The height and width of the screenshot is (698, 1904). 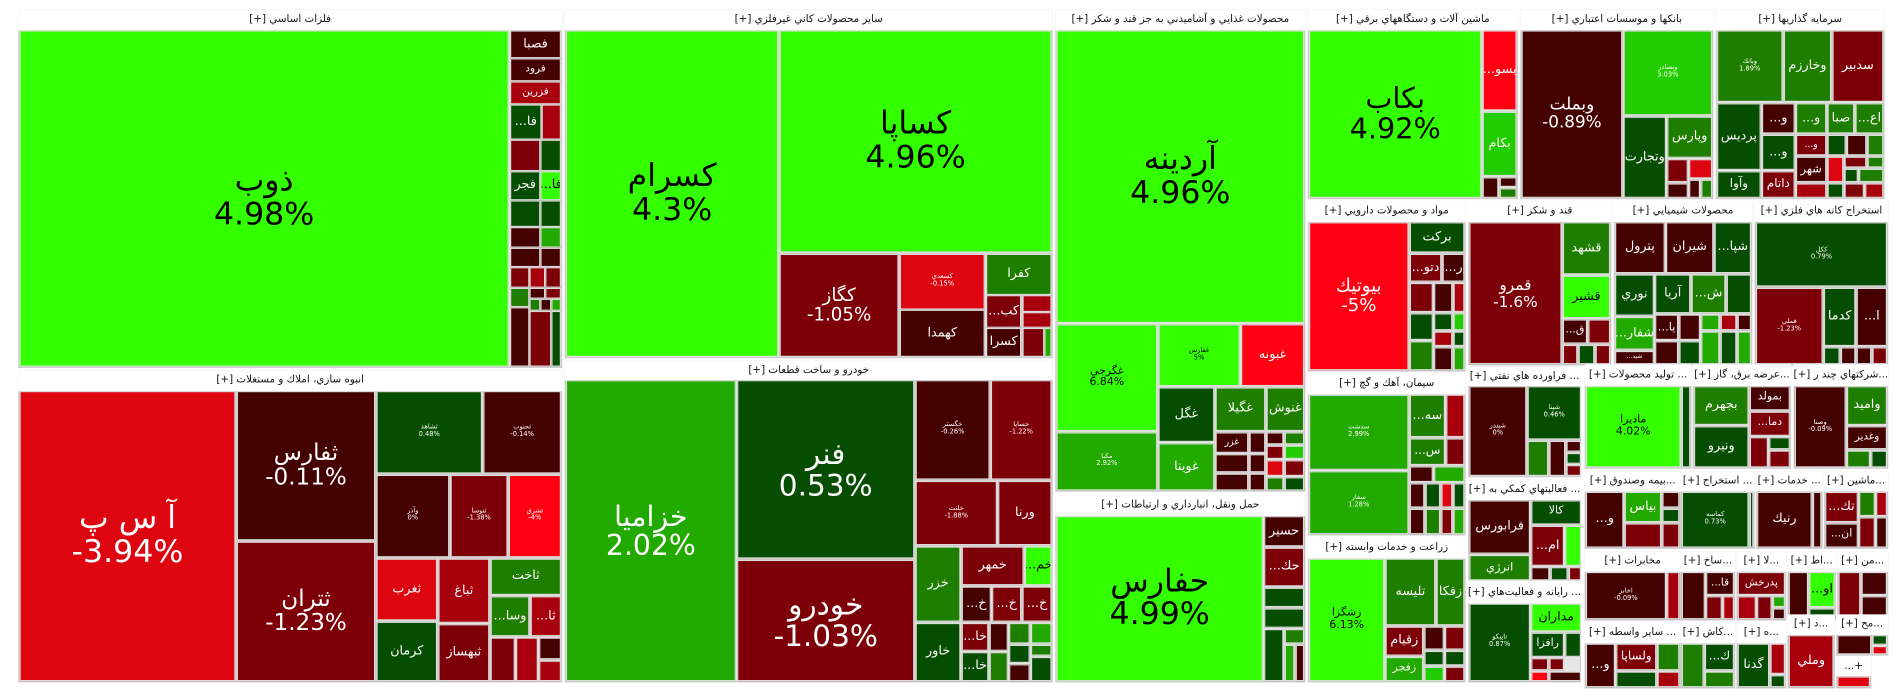 What do you see at coordinates (536, 70) in the screenshot?
I see `stock-tile: فرود` at bounding box center [536, 70].